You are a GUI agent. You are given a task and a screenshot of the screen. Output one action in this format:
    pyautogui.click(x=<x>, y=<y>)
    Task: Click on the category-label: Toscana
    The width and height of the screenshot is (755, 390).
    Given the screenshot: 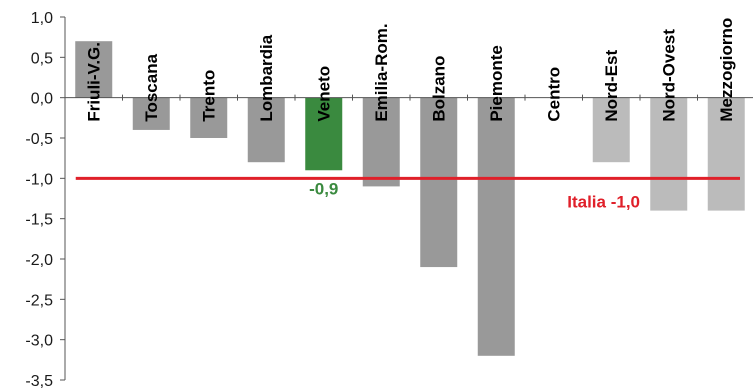 What is the action you would take?
    pyautogui.click(x=151, y=87)
    